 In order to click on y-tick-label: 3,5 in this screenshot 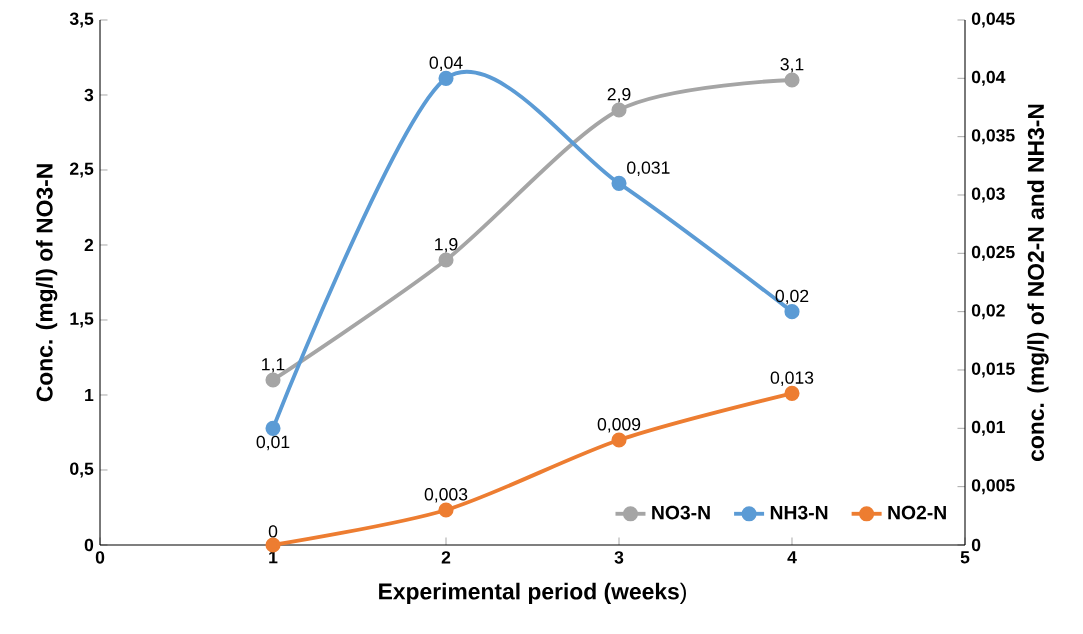, I will do `click(81, 20)`.